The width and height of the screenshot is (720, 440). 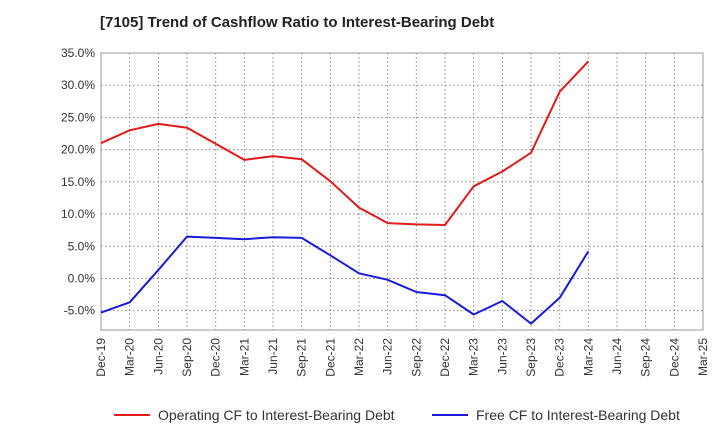 I want to click on x-tick-label: Mar-20, so click(x=130, y=357).